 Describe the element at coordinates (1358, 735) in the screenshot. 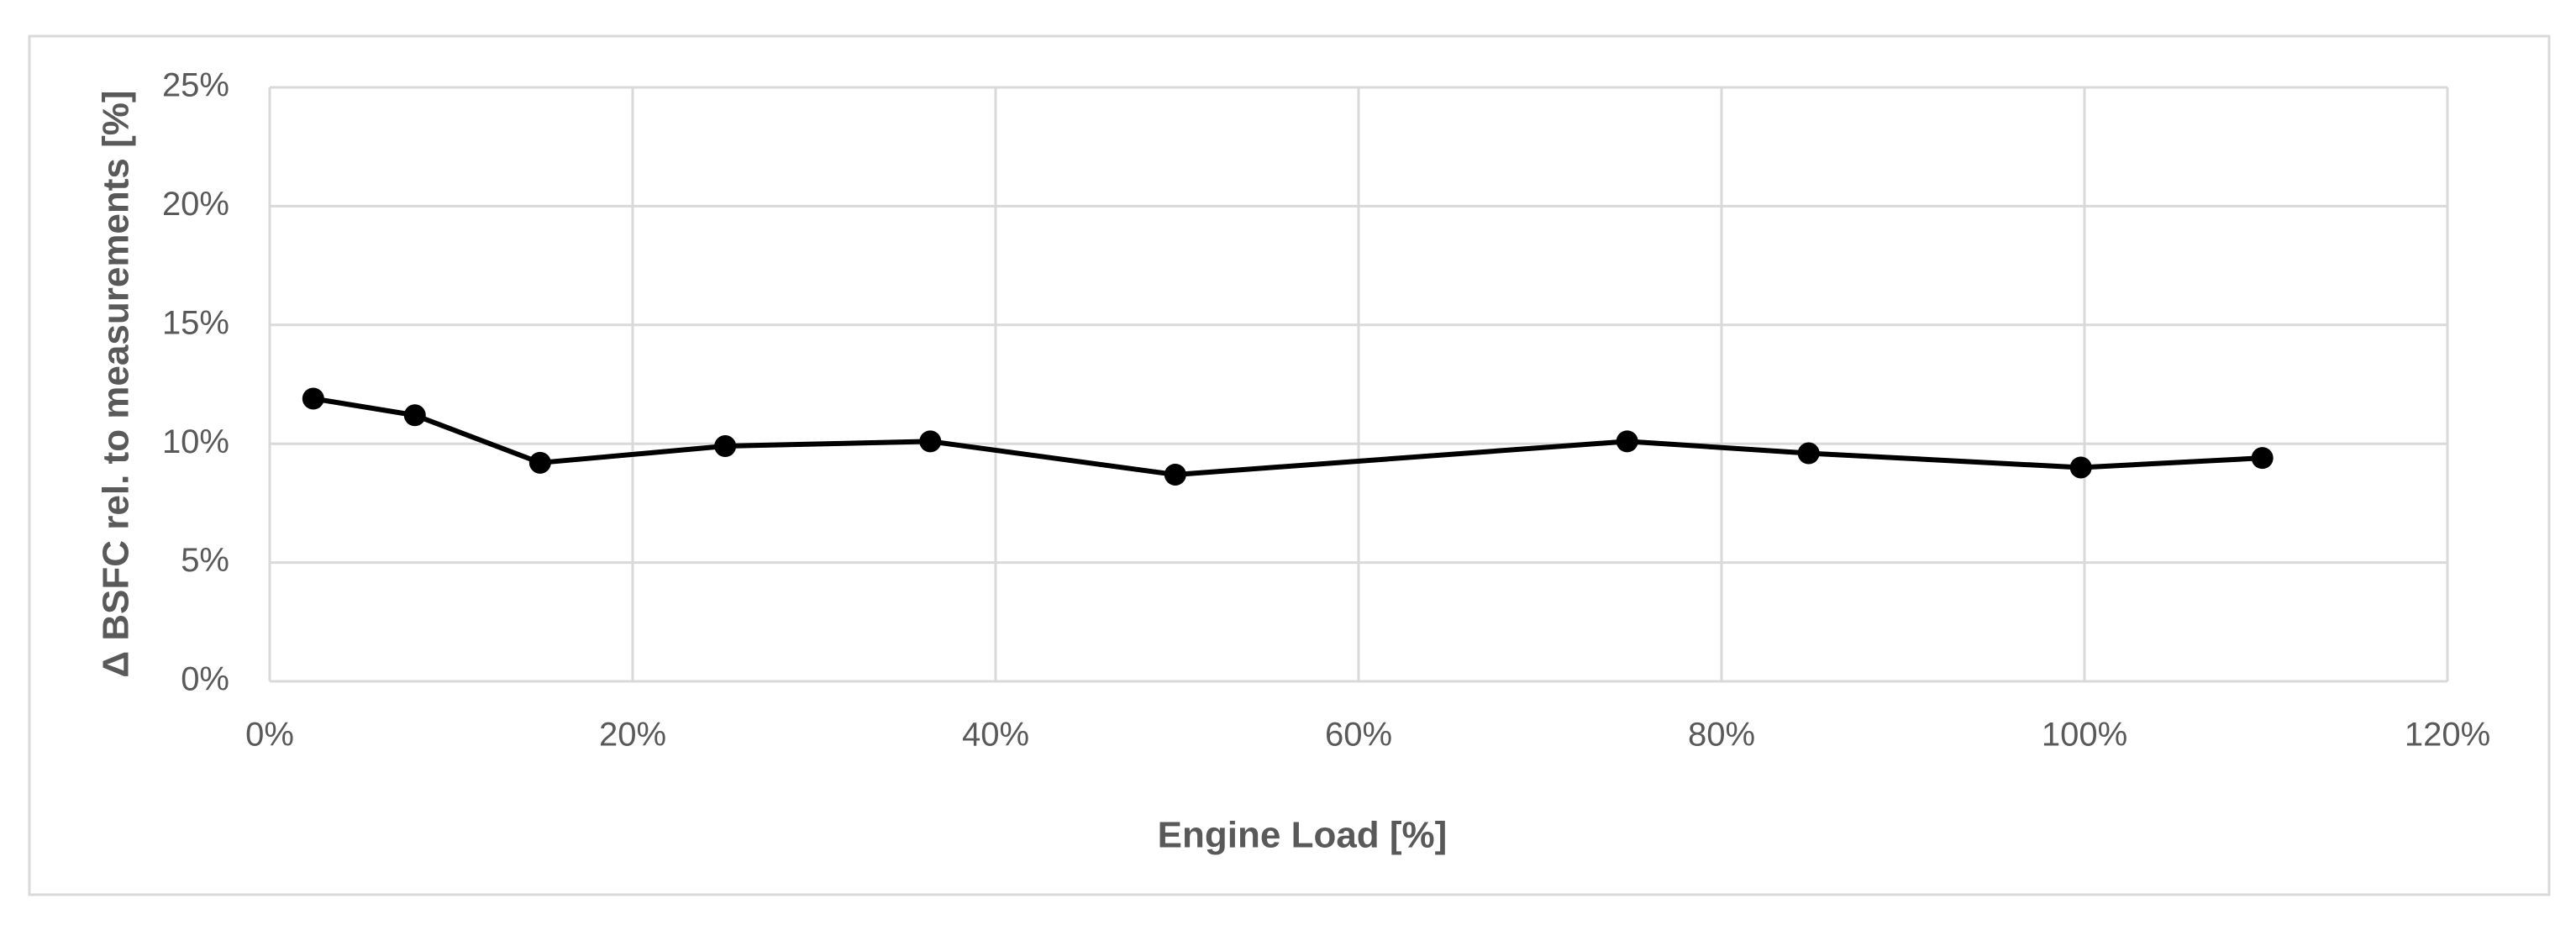

I see `x-tick-label: 60%` at that location.